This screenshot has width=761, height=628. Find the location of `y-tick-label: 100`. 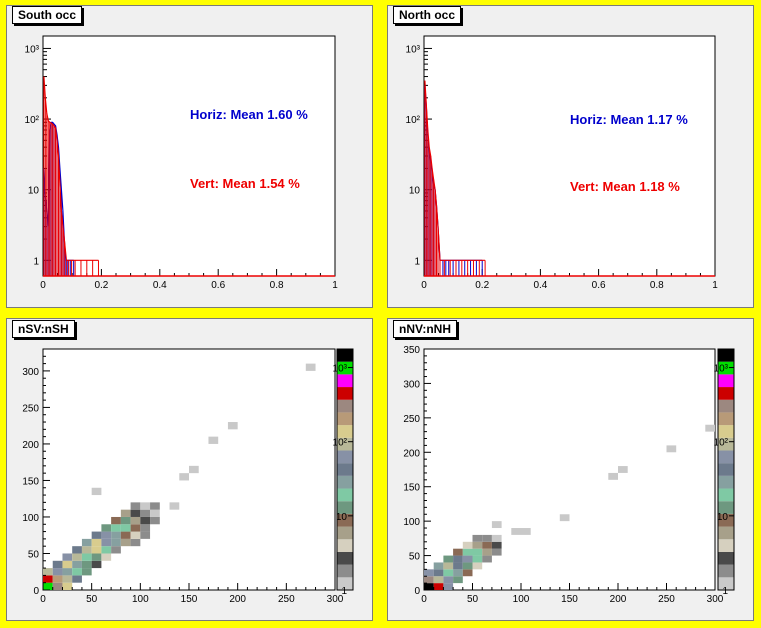

y-tick-label: 100 is located at coordinates (411, 522).